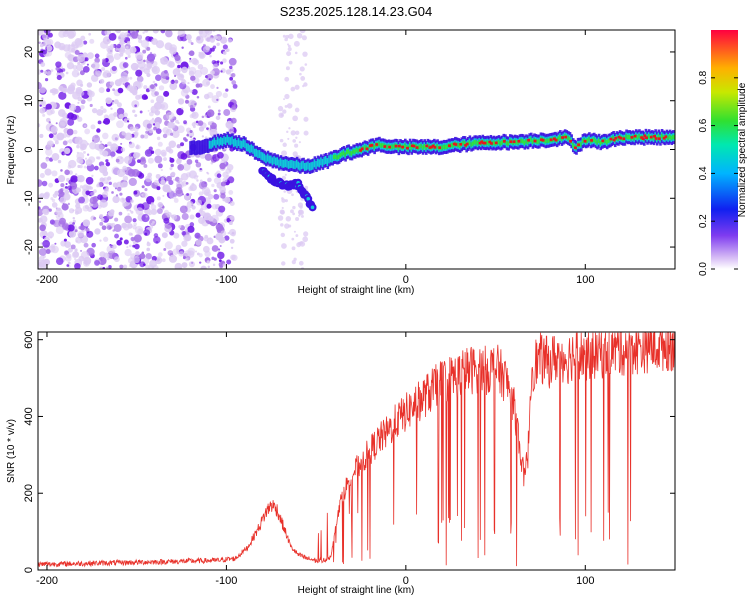  What do you see at coordinates (197, 147) in the screenshot?
I see `band-outer-mark` at bounding box center [197, 147].